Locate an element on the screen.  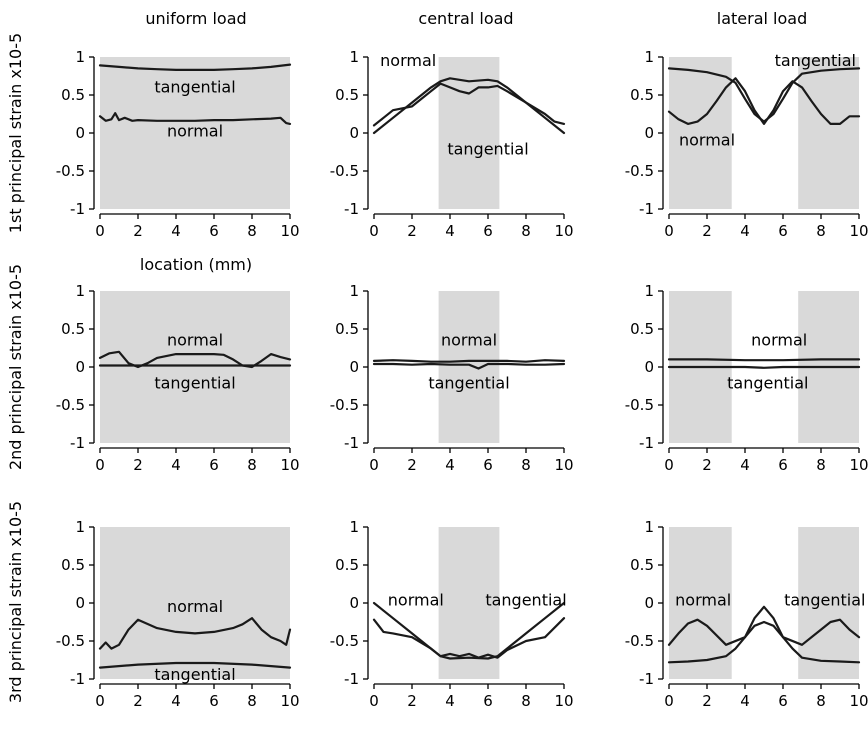
row-ylabel-1st: 1st principal strain x10-5 is located at coordinates (15, 133).